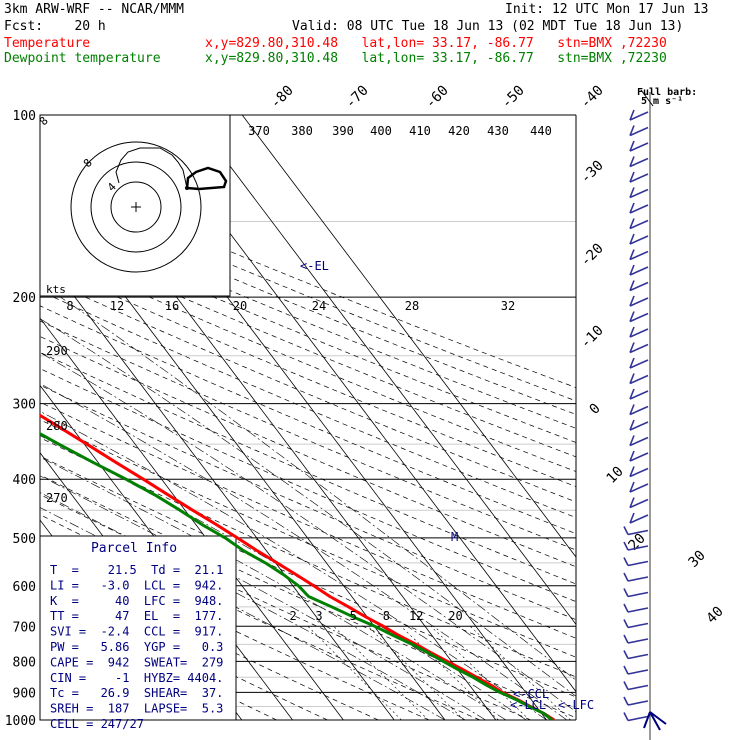  Describe the element at coordinates (592, 255) in the screenshot. I see `temperature-label: -20` at that location.